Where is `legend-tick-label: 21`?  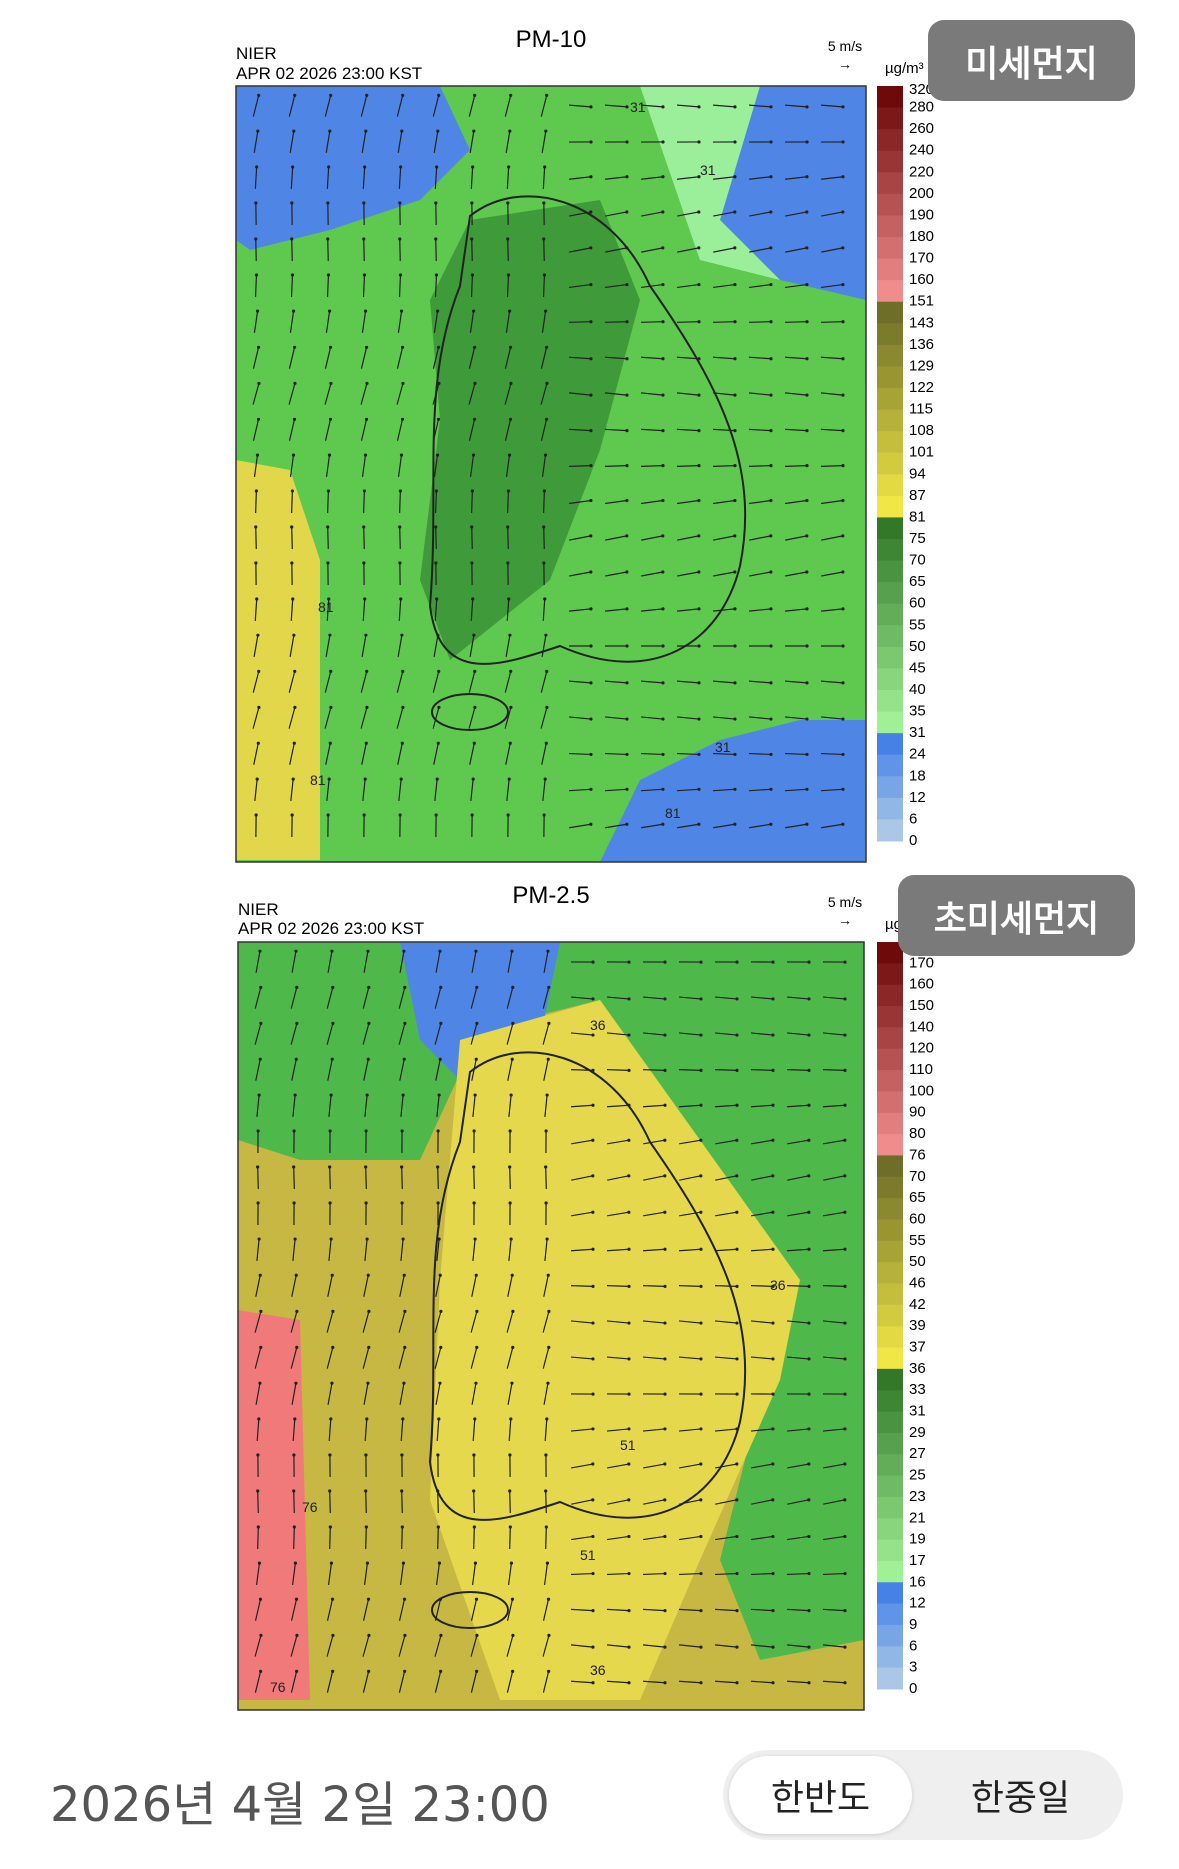
legend-tick-label: 21 is located at coordinates (917, 1517).